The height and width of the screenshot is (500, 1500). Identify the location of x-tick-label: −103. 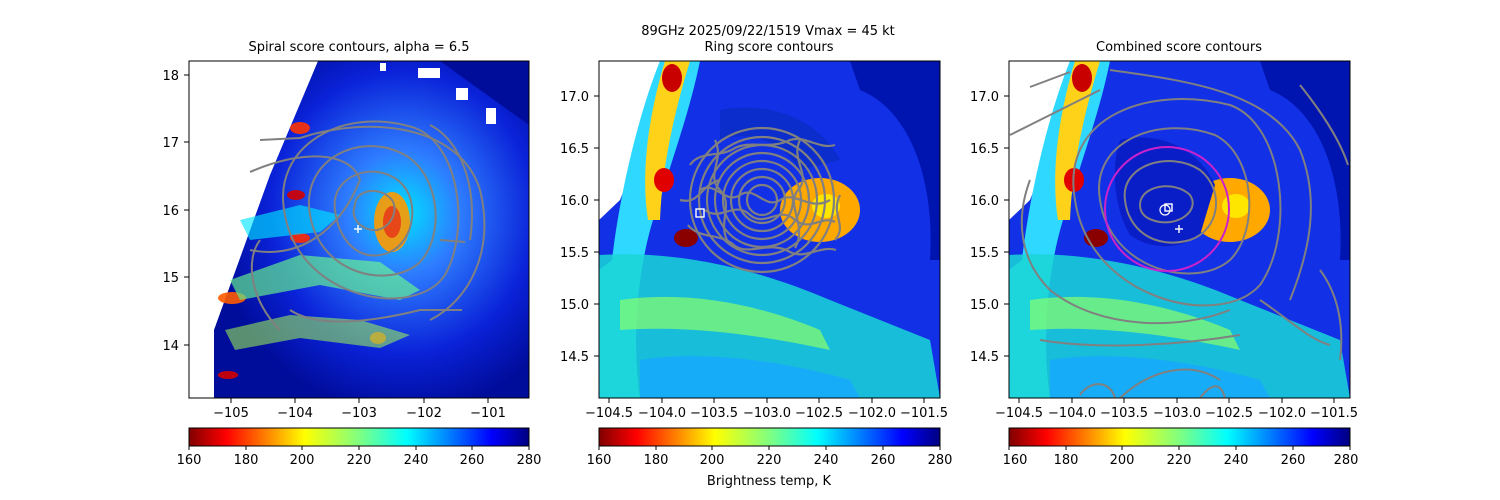
(359, 413).